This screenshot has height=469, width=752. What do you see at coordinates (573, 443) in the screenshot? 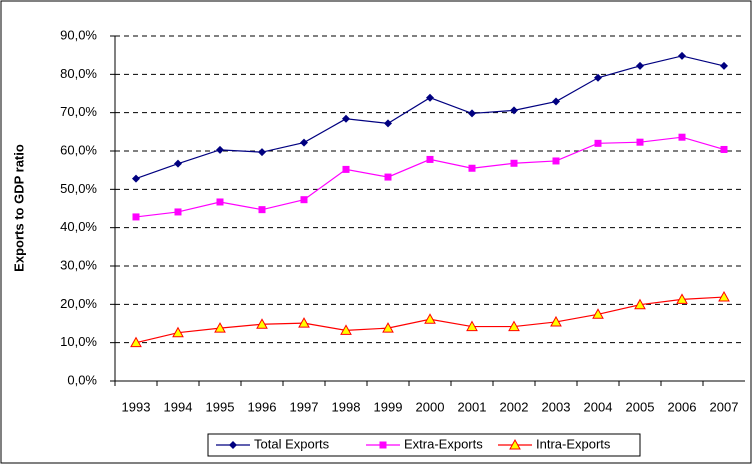
I see `legend-label: Intra-Exports` at bounding box center [573, 443].